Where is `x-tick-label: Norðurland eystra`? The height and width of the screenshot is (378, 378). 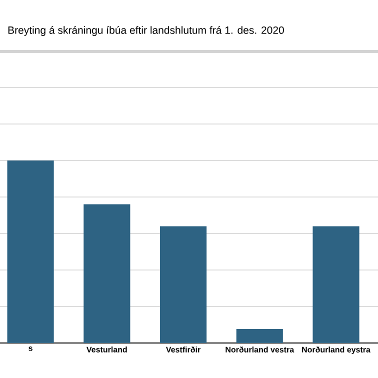
x-tick-label: Norðurland eystra is located at coordinates (336, 350).